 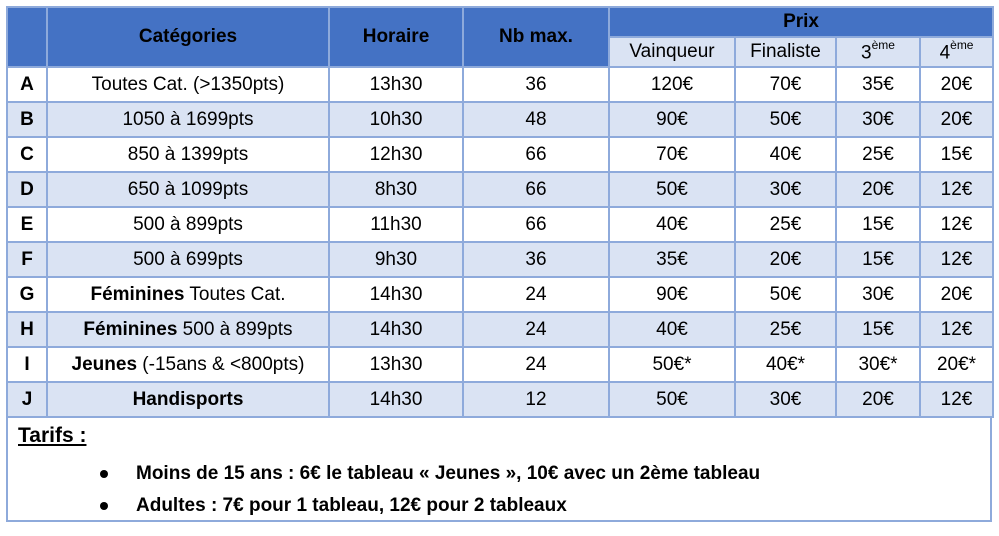 I want to click on category-text: Toutes Cat. (>1350pts), so click(x=188, y=84).